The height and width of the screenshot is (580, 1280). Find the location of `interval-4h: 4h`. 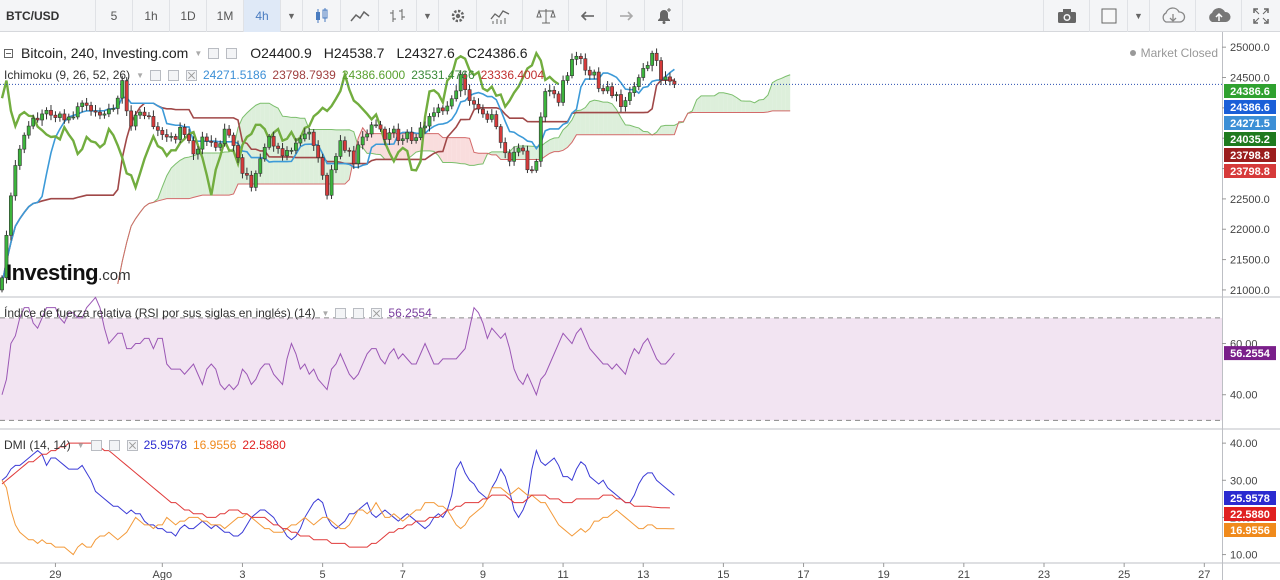

interval-4h: 4h is located at coordinates (262, 16).